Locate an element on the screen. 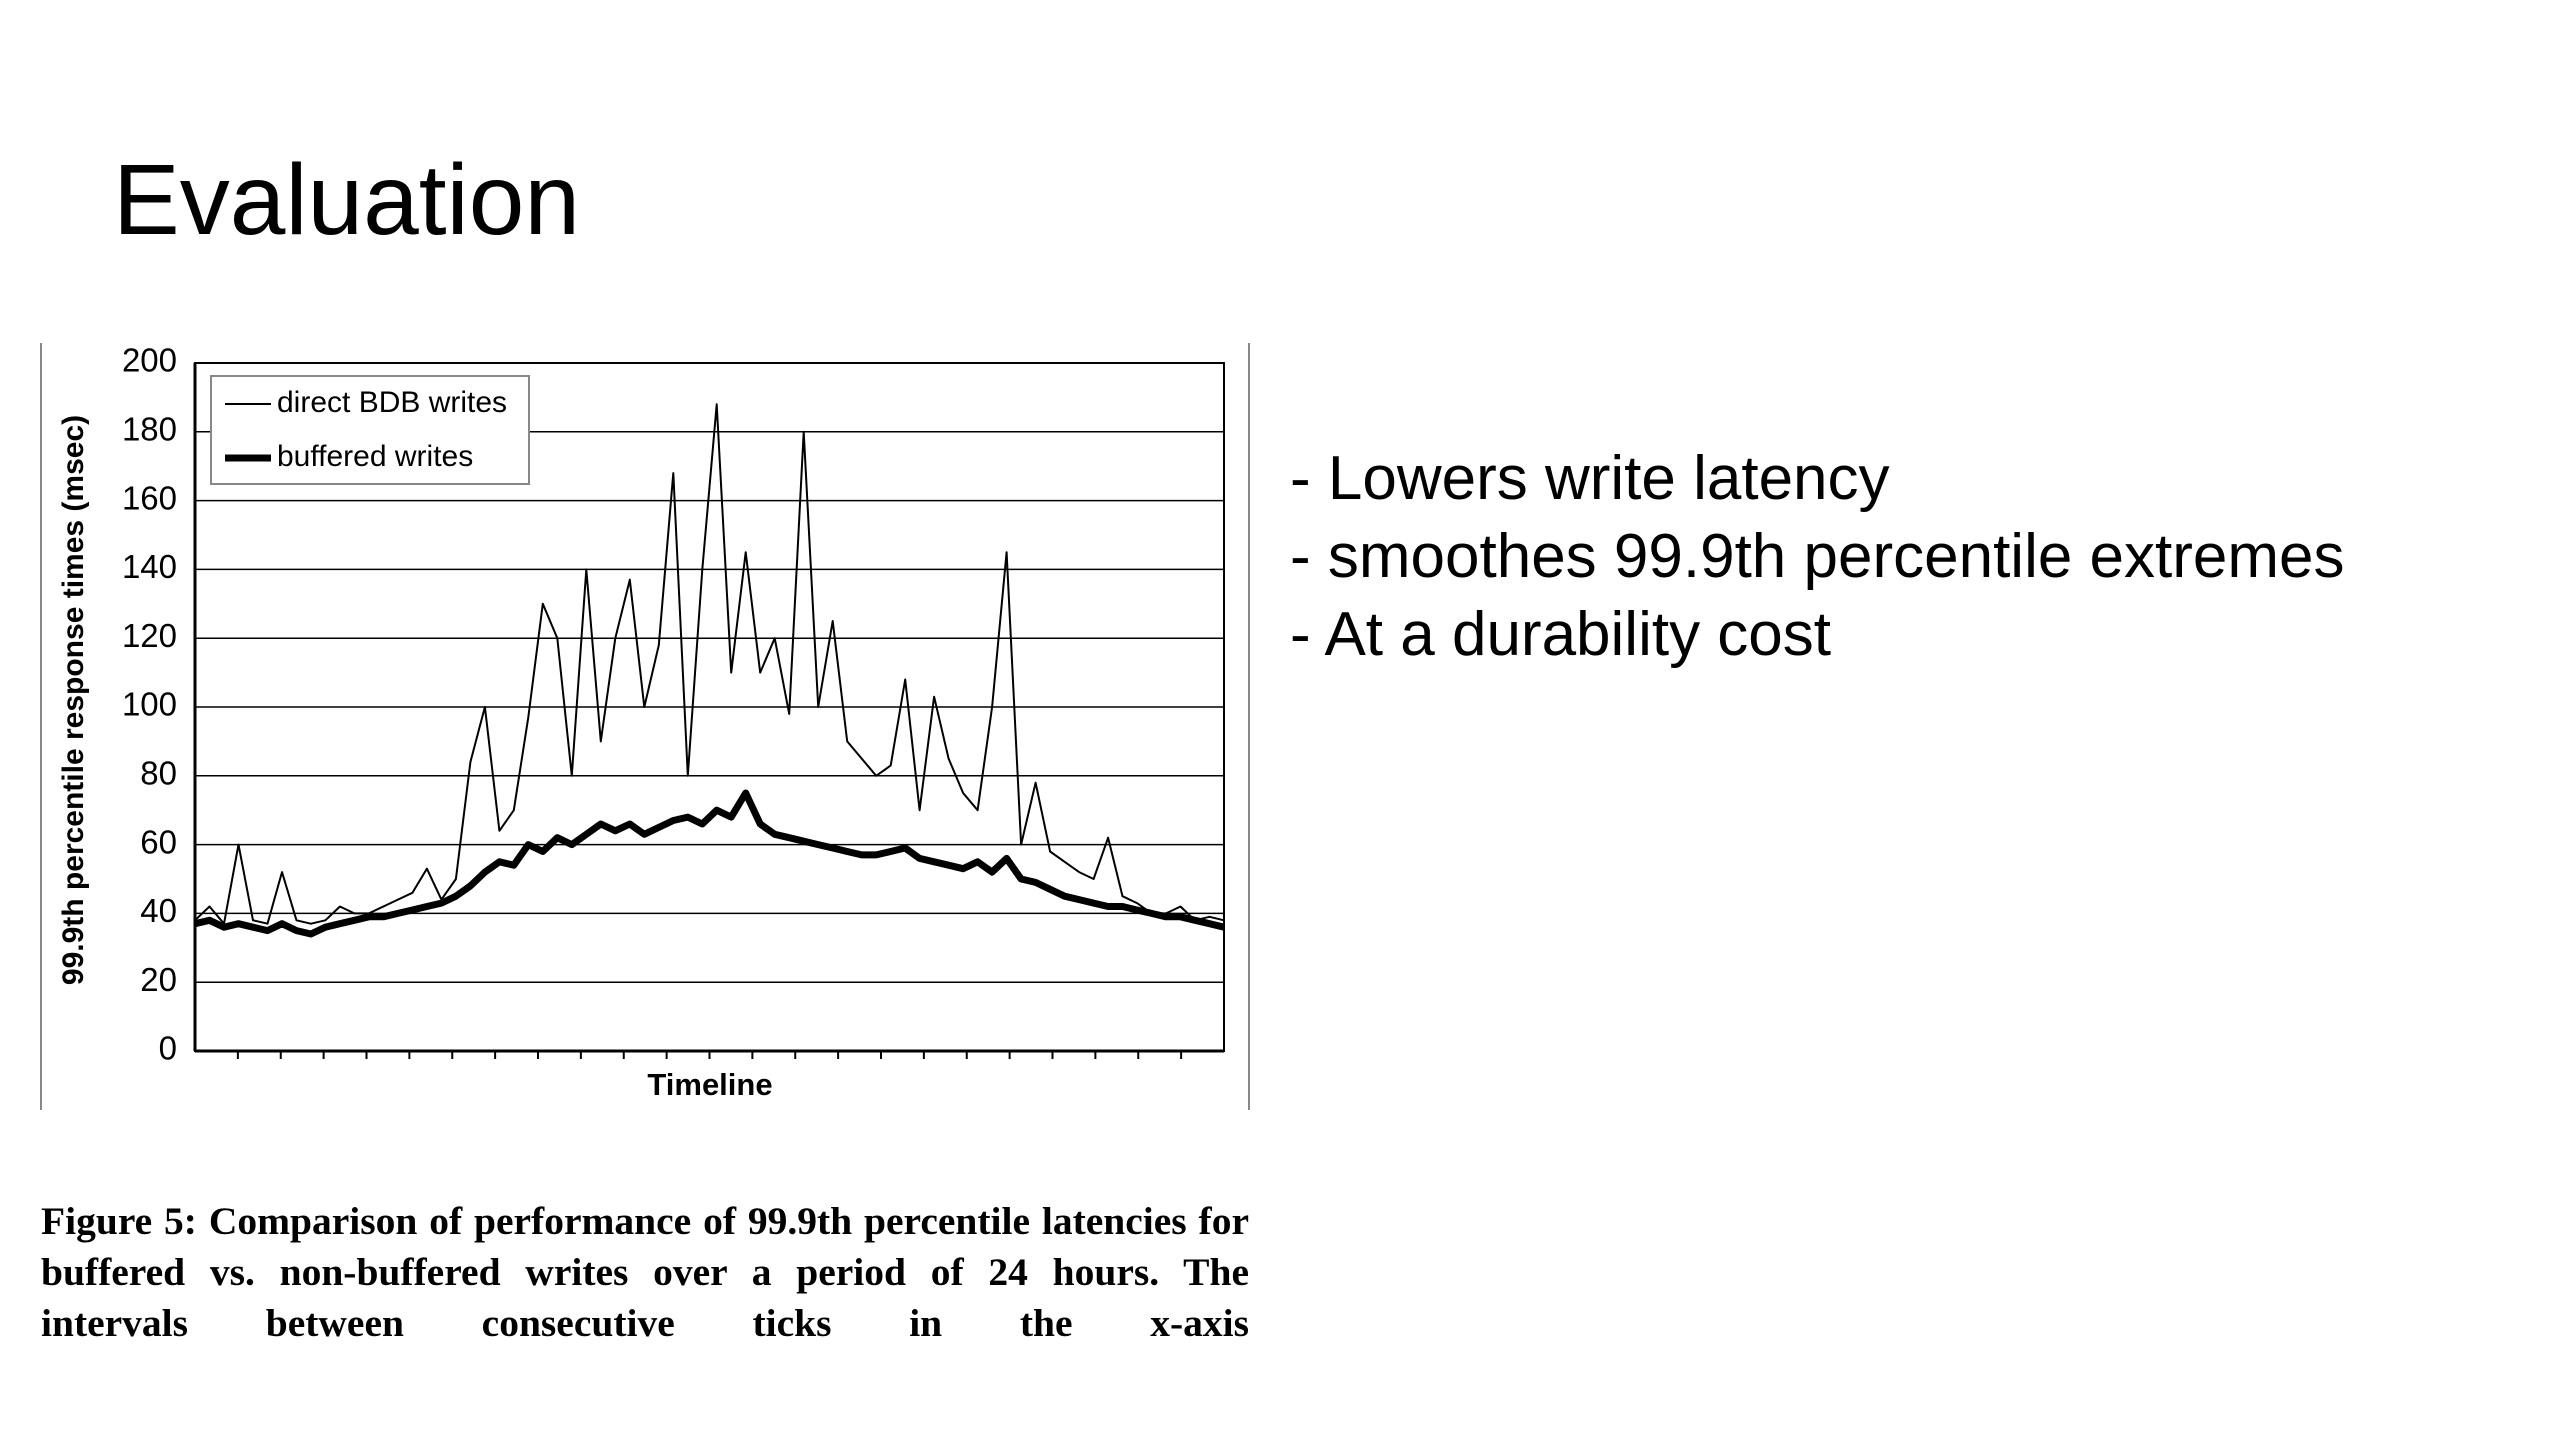  legend-box is located at coordinates (370, 430).